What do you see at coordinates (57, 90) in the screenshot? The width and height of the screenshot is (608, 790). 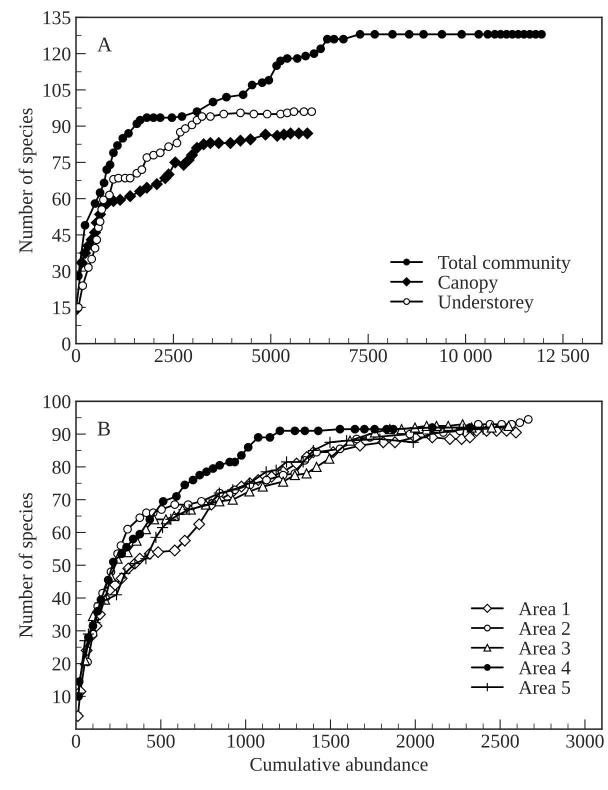 I see `y-tick-label: 105` at bounding box center [57, 90].